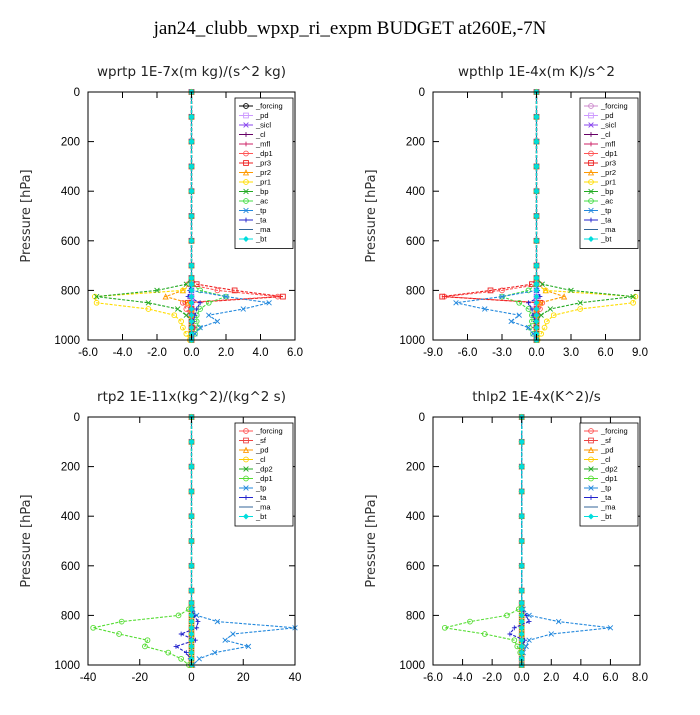 This screenshot has width=700, height=715. What do you see at coordinates (144, 216) in the screenshot?
I see `series-bp` at bounding box center [144, 216].